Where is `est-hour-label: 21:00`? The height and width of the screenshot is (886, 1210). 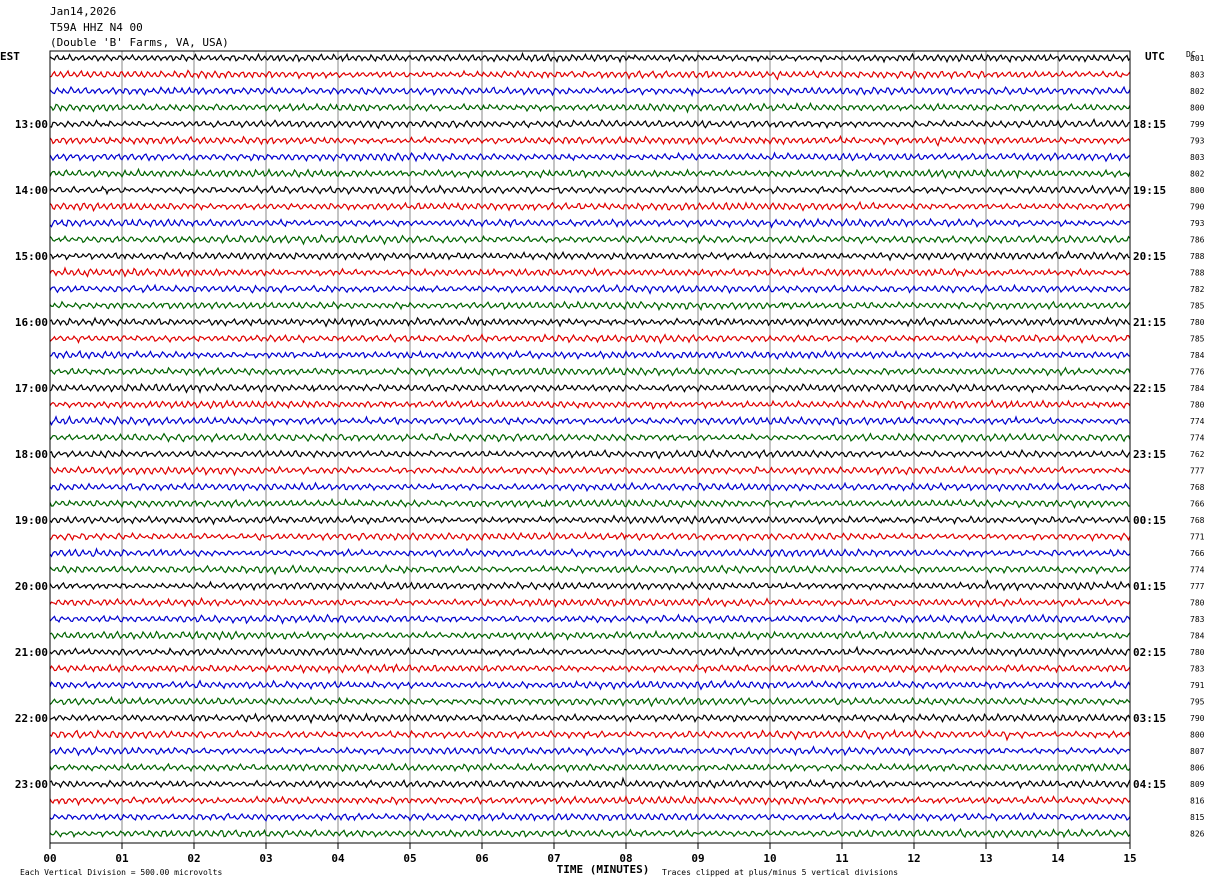 est-hour-label: 21:00 is located at coordinates (31, 652).